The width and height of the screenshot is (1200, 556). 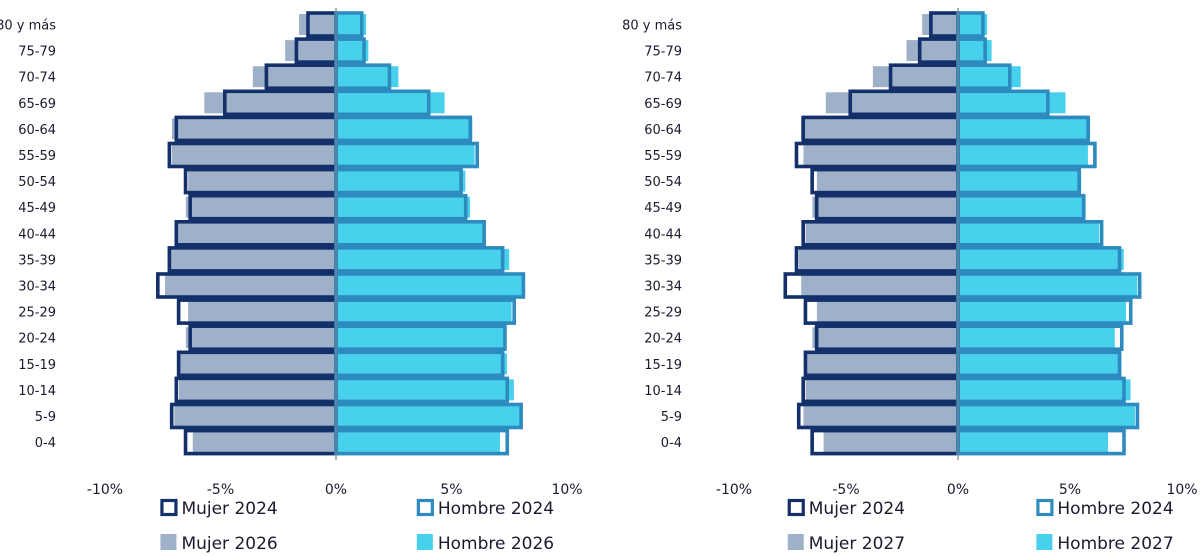 I want to click on y-tick-label: 20-24, so click(x=663, y=339).